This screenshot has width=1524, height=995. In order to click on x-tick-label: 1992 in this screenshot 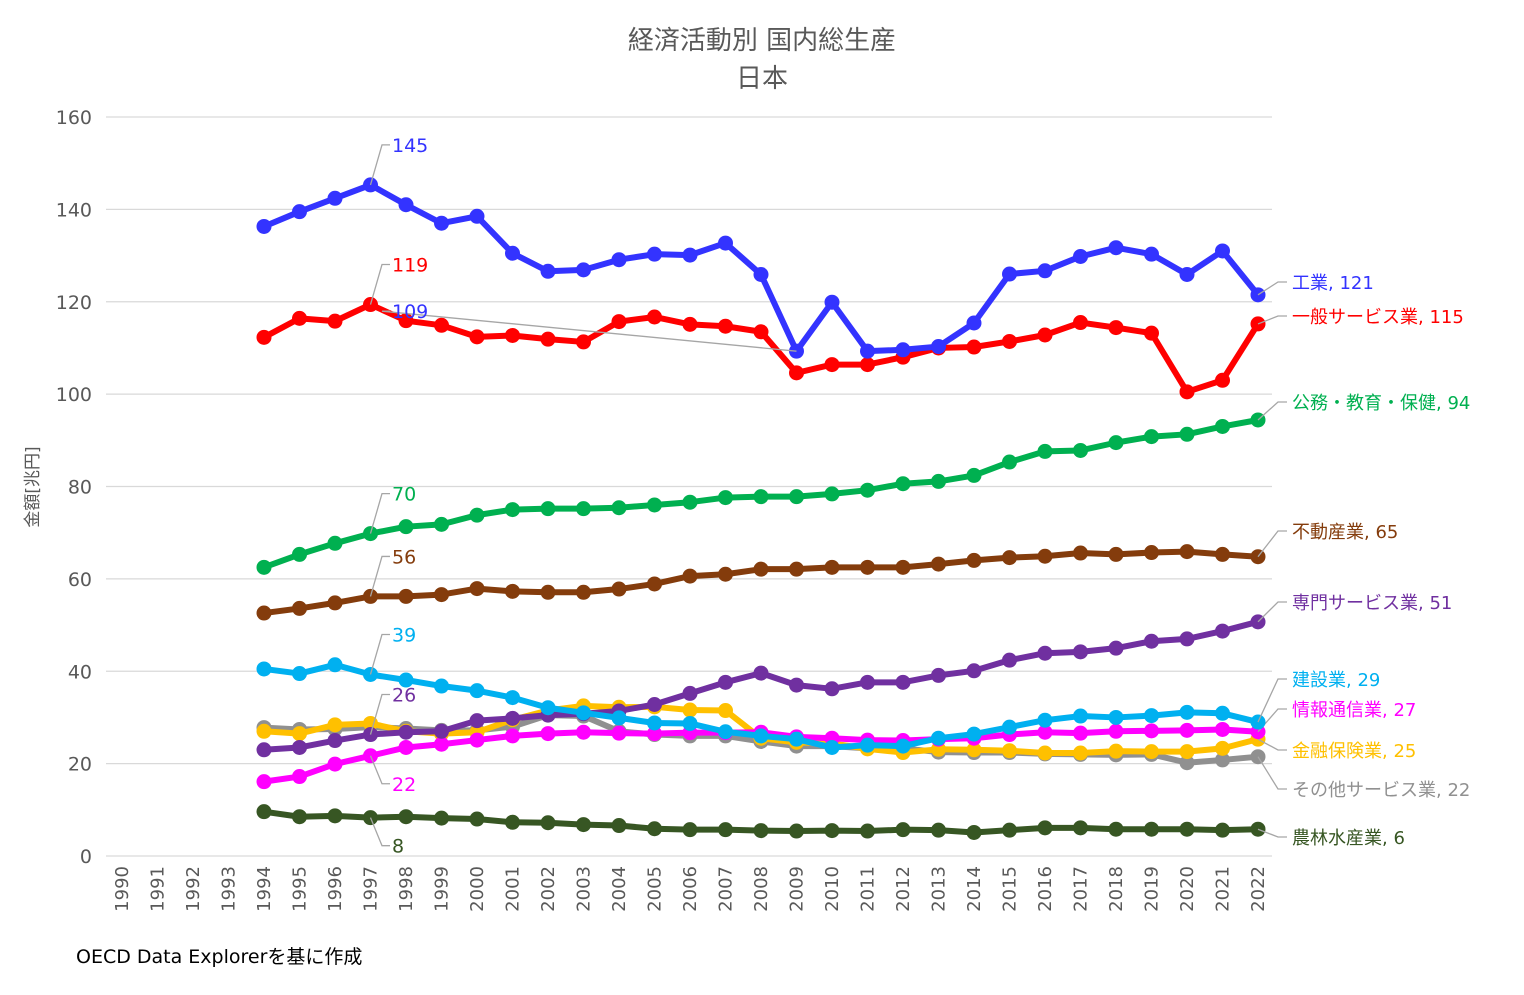, I will do `click(193, 889)`.